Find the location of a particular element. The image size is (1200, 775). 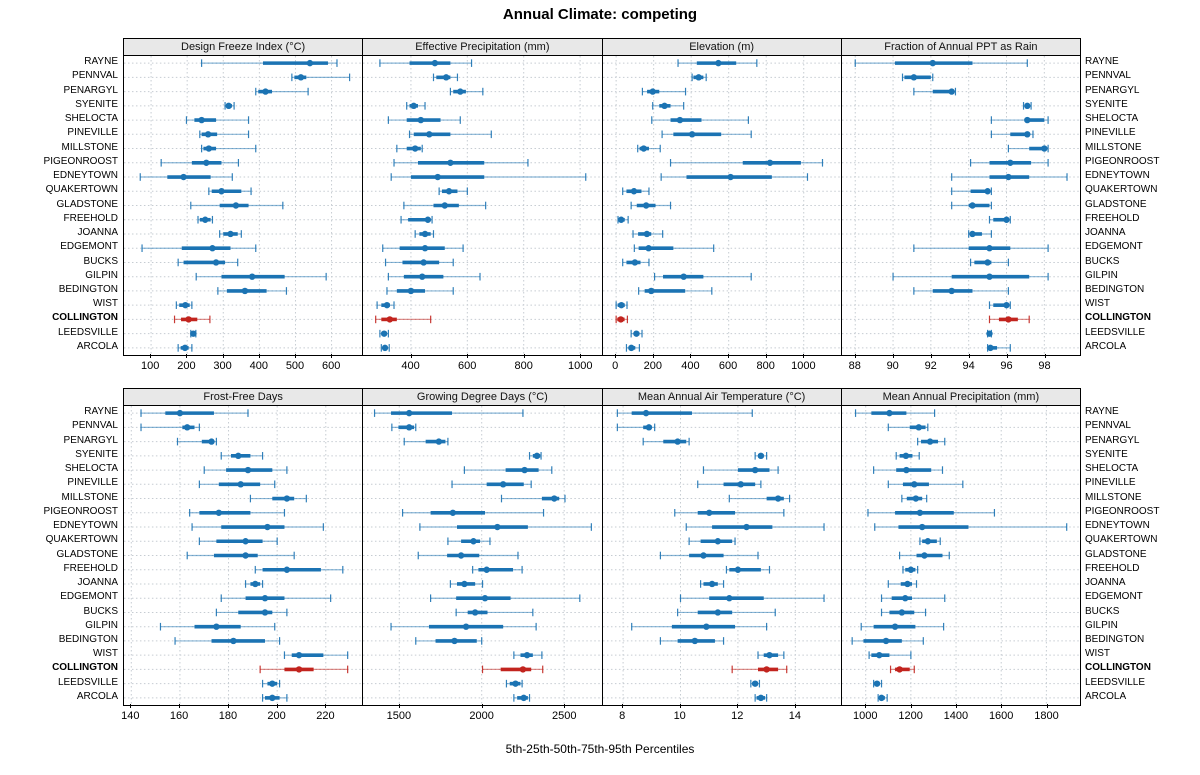

row-label-collington: COLLINGTON is located at coordinates (85, 668).